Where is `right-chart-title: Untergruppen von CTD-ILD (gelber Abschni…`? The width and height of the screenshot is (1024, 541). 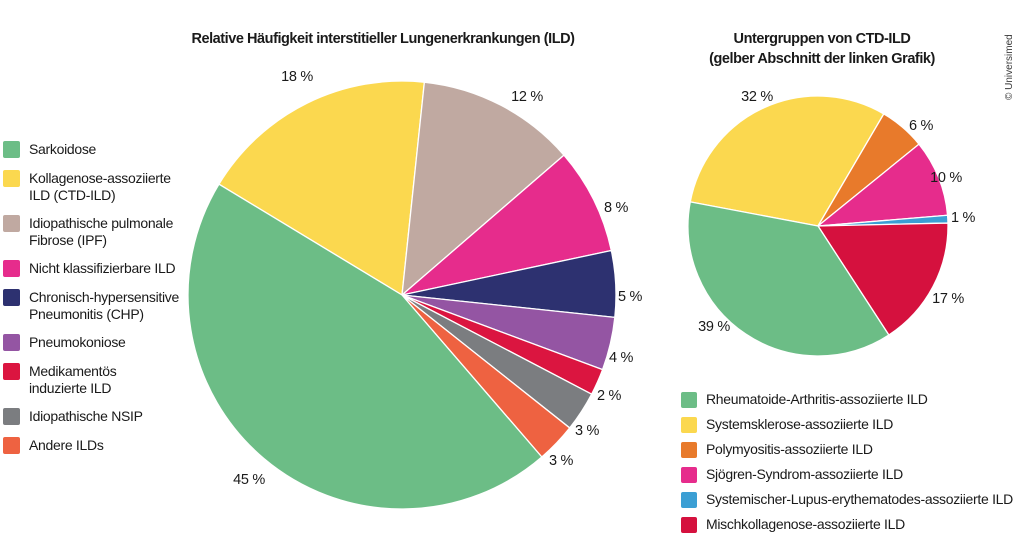 right-chart-title: Untergruppen von CTD-ILD (gelber Abschni… is located at coordinates (822, 49).